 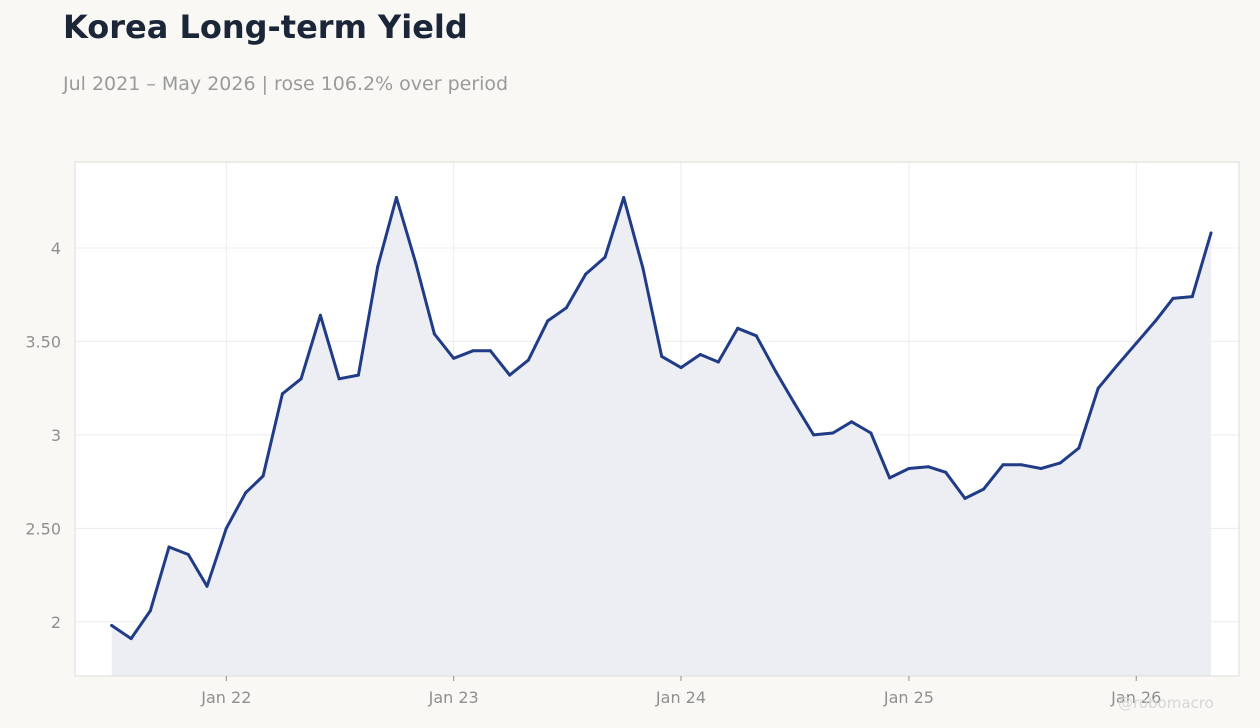 I want to click on x-tick-label: Jan 23, so click(x=453, y=697).